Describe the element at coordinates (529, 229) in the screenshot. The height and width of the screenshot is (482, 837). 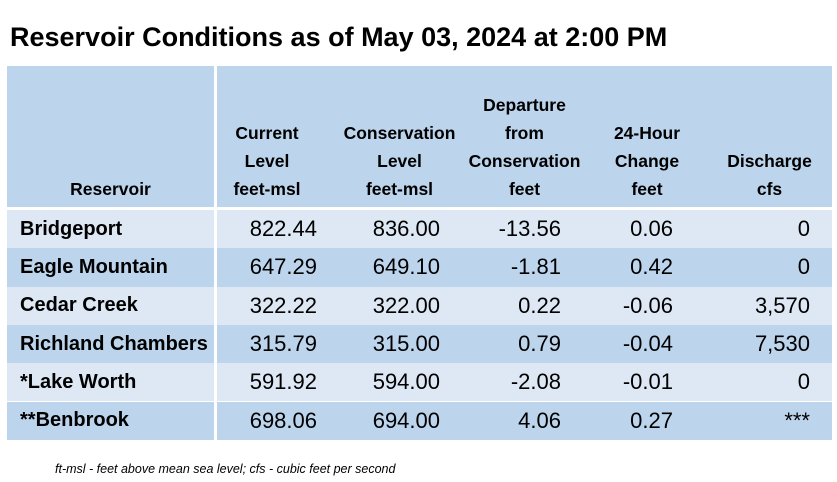
I see `departure-value: -13.56` at that location.